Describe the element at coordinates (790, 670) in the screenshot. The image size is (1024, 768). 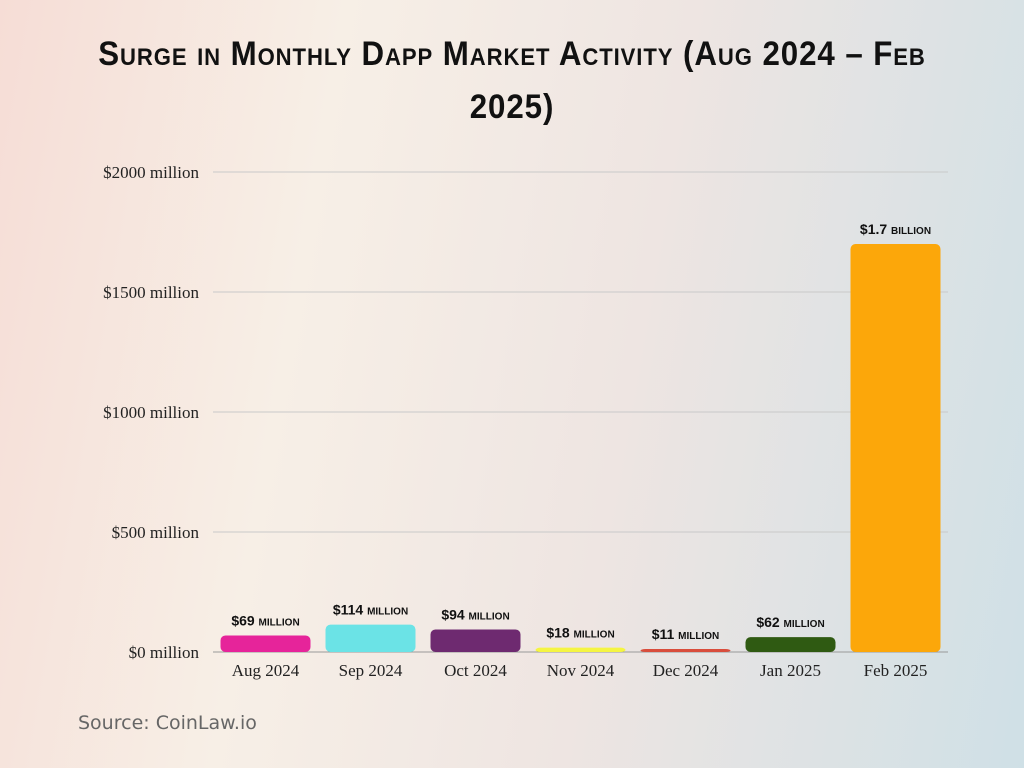
I see `x-tick-label: Jan 2025` at that location.